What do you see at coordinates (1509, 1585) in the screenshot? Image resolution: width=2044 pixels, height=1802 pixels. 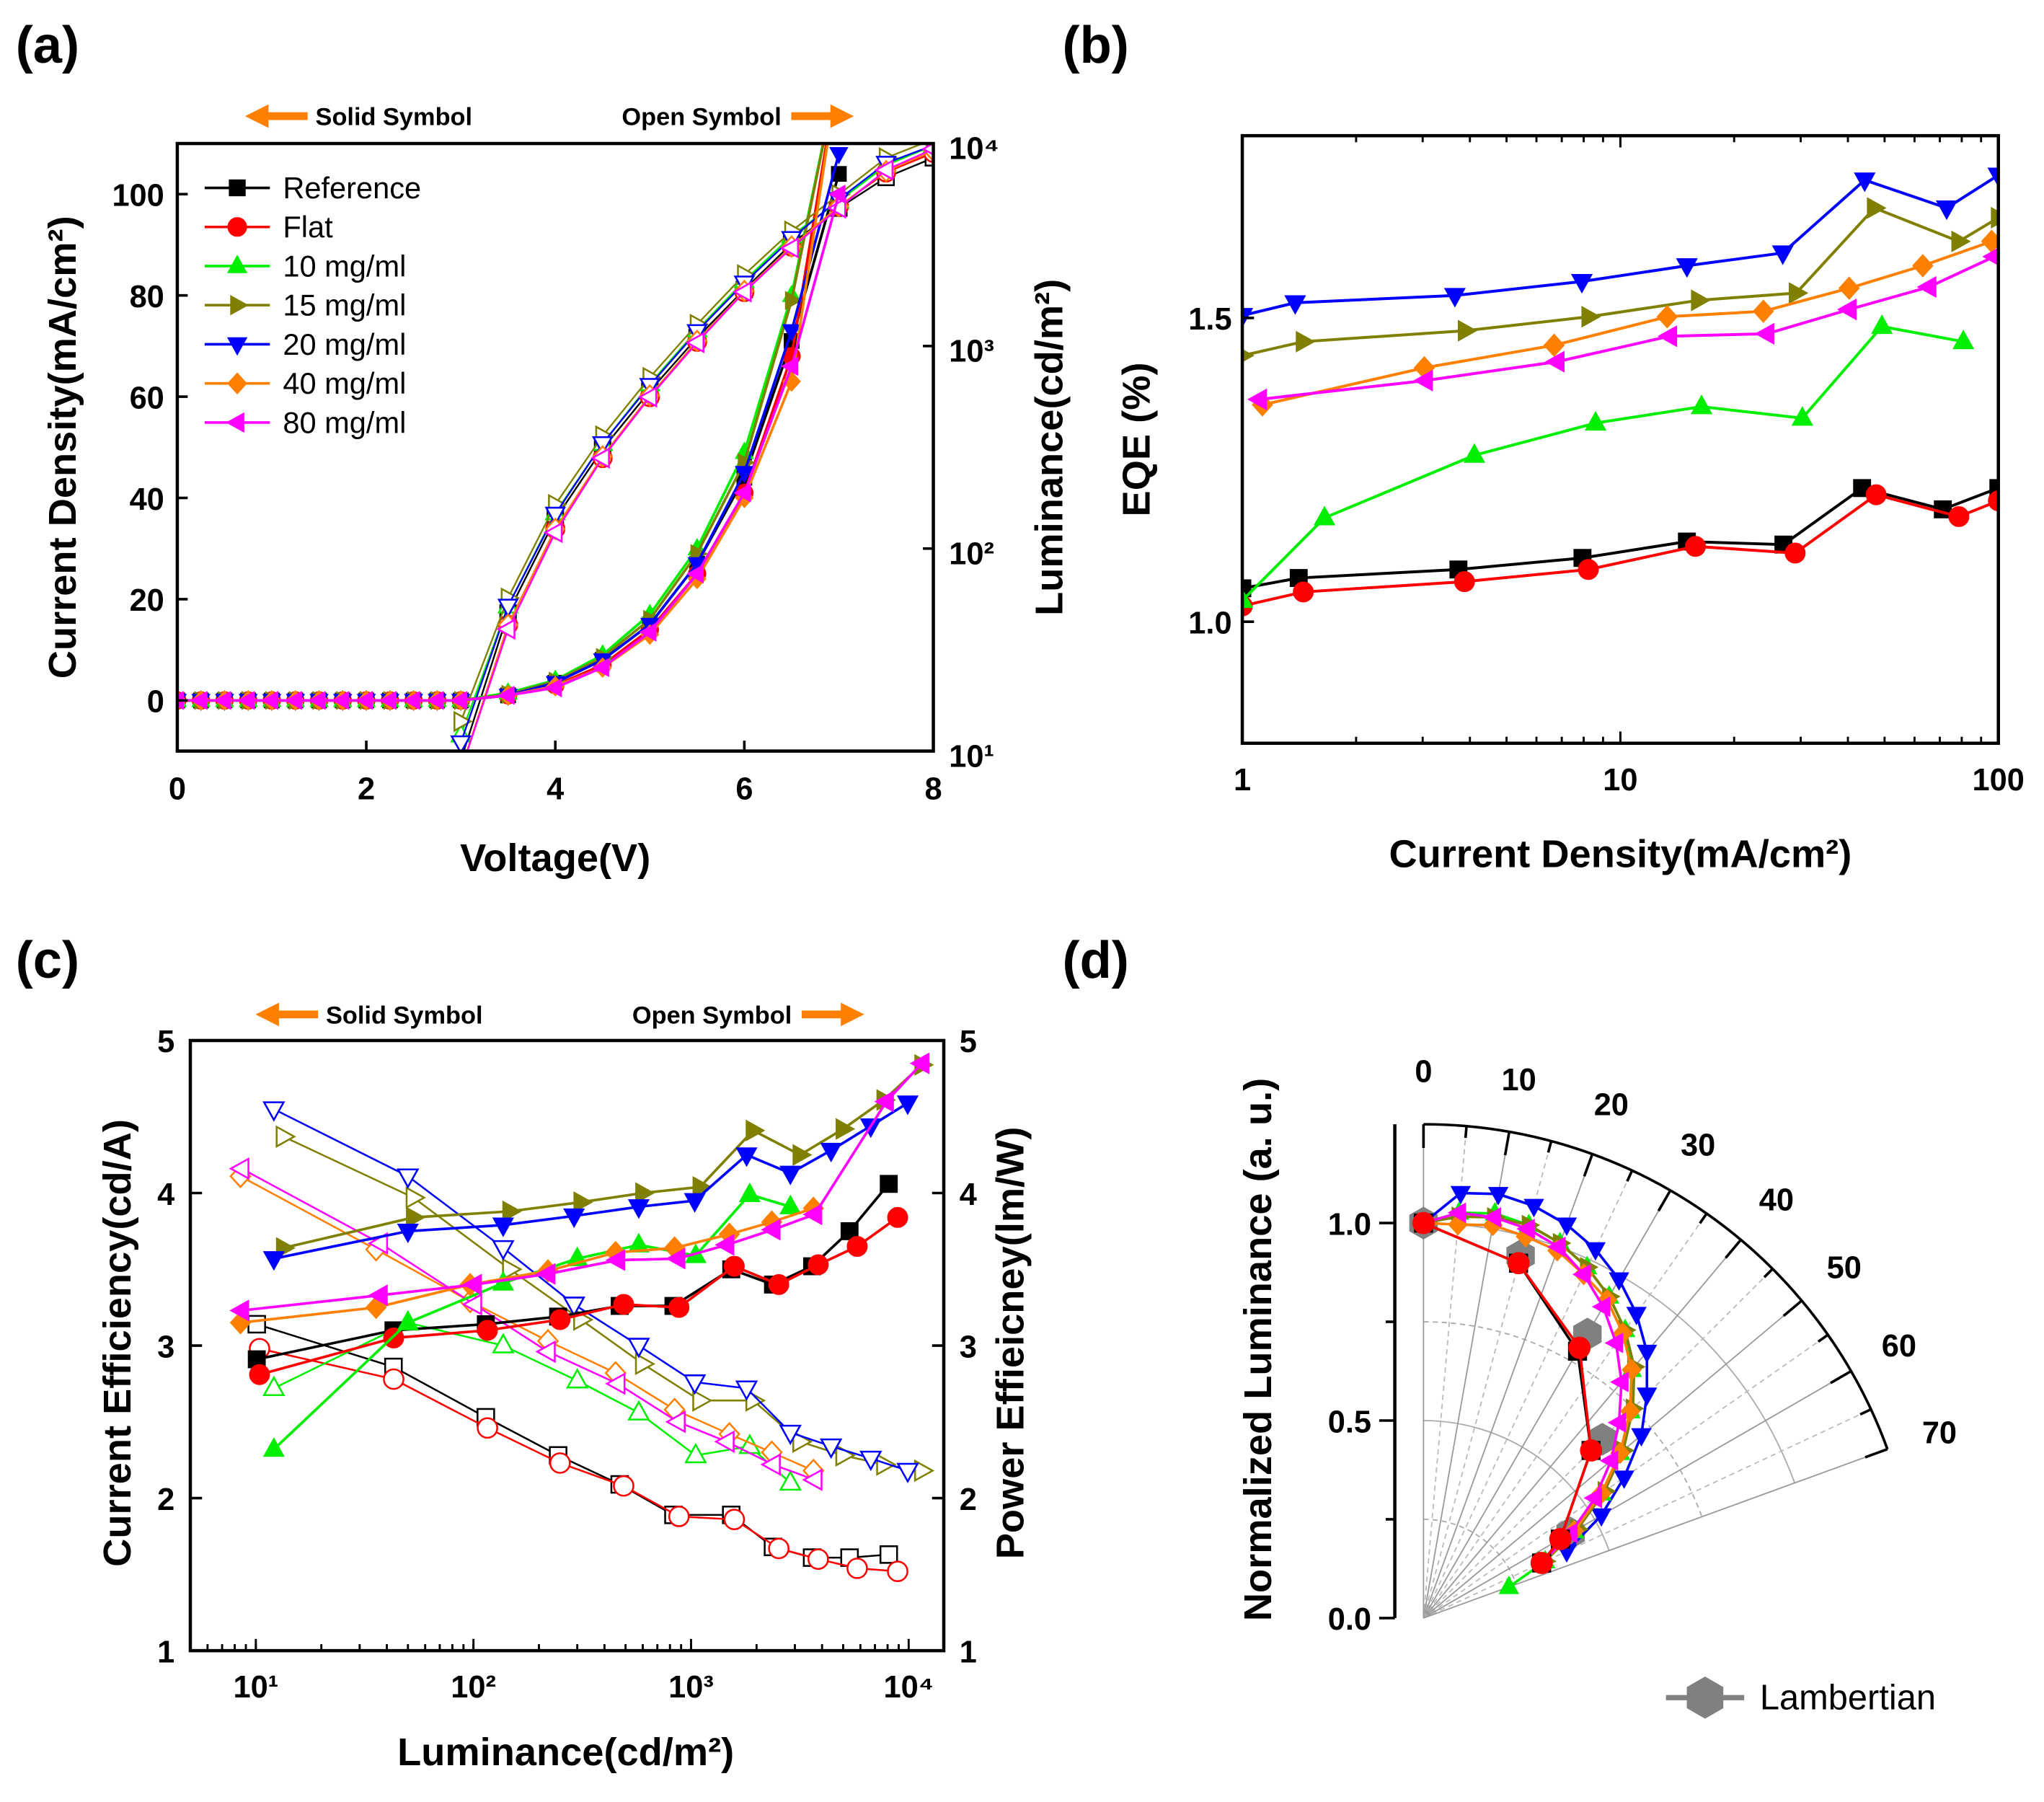 I see `angular-point-10-mg-ml` at bounding box center [1509, 1585].